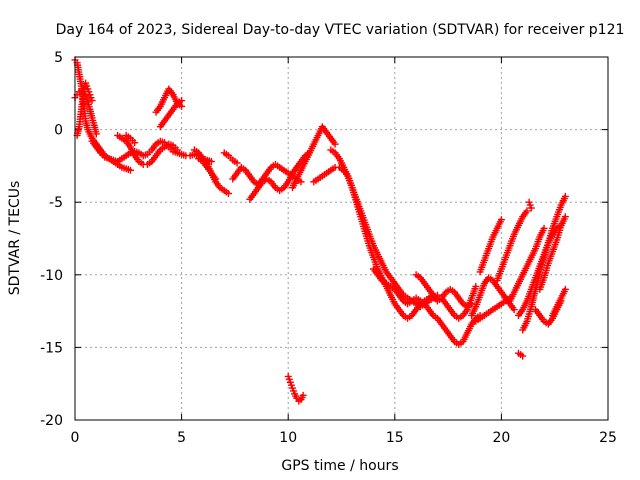 The height and width of the screenshot is (480, 640). I want to click on data-point-track-v, so click(544, 228).